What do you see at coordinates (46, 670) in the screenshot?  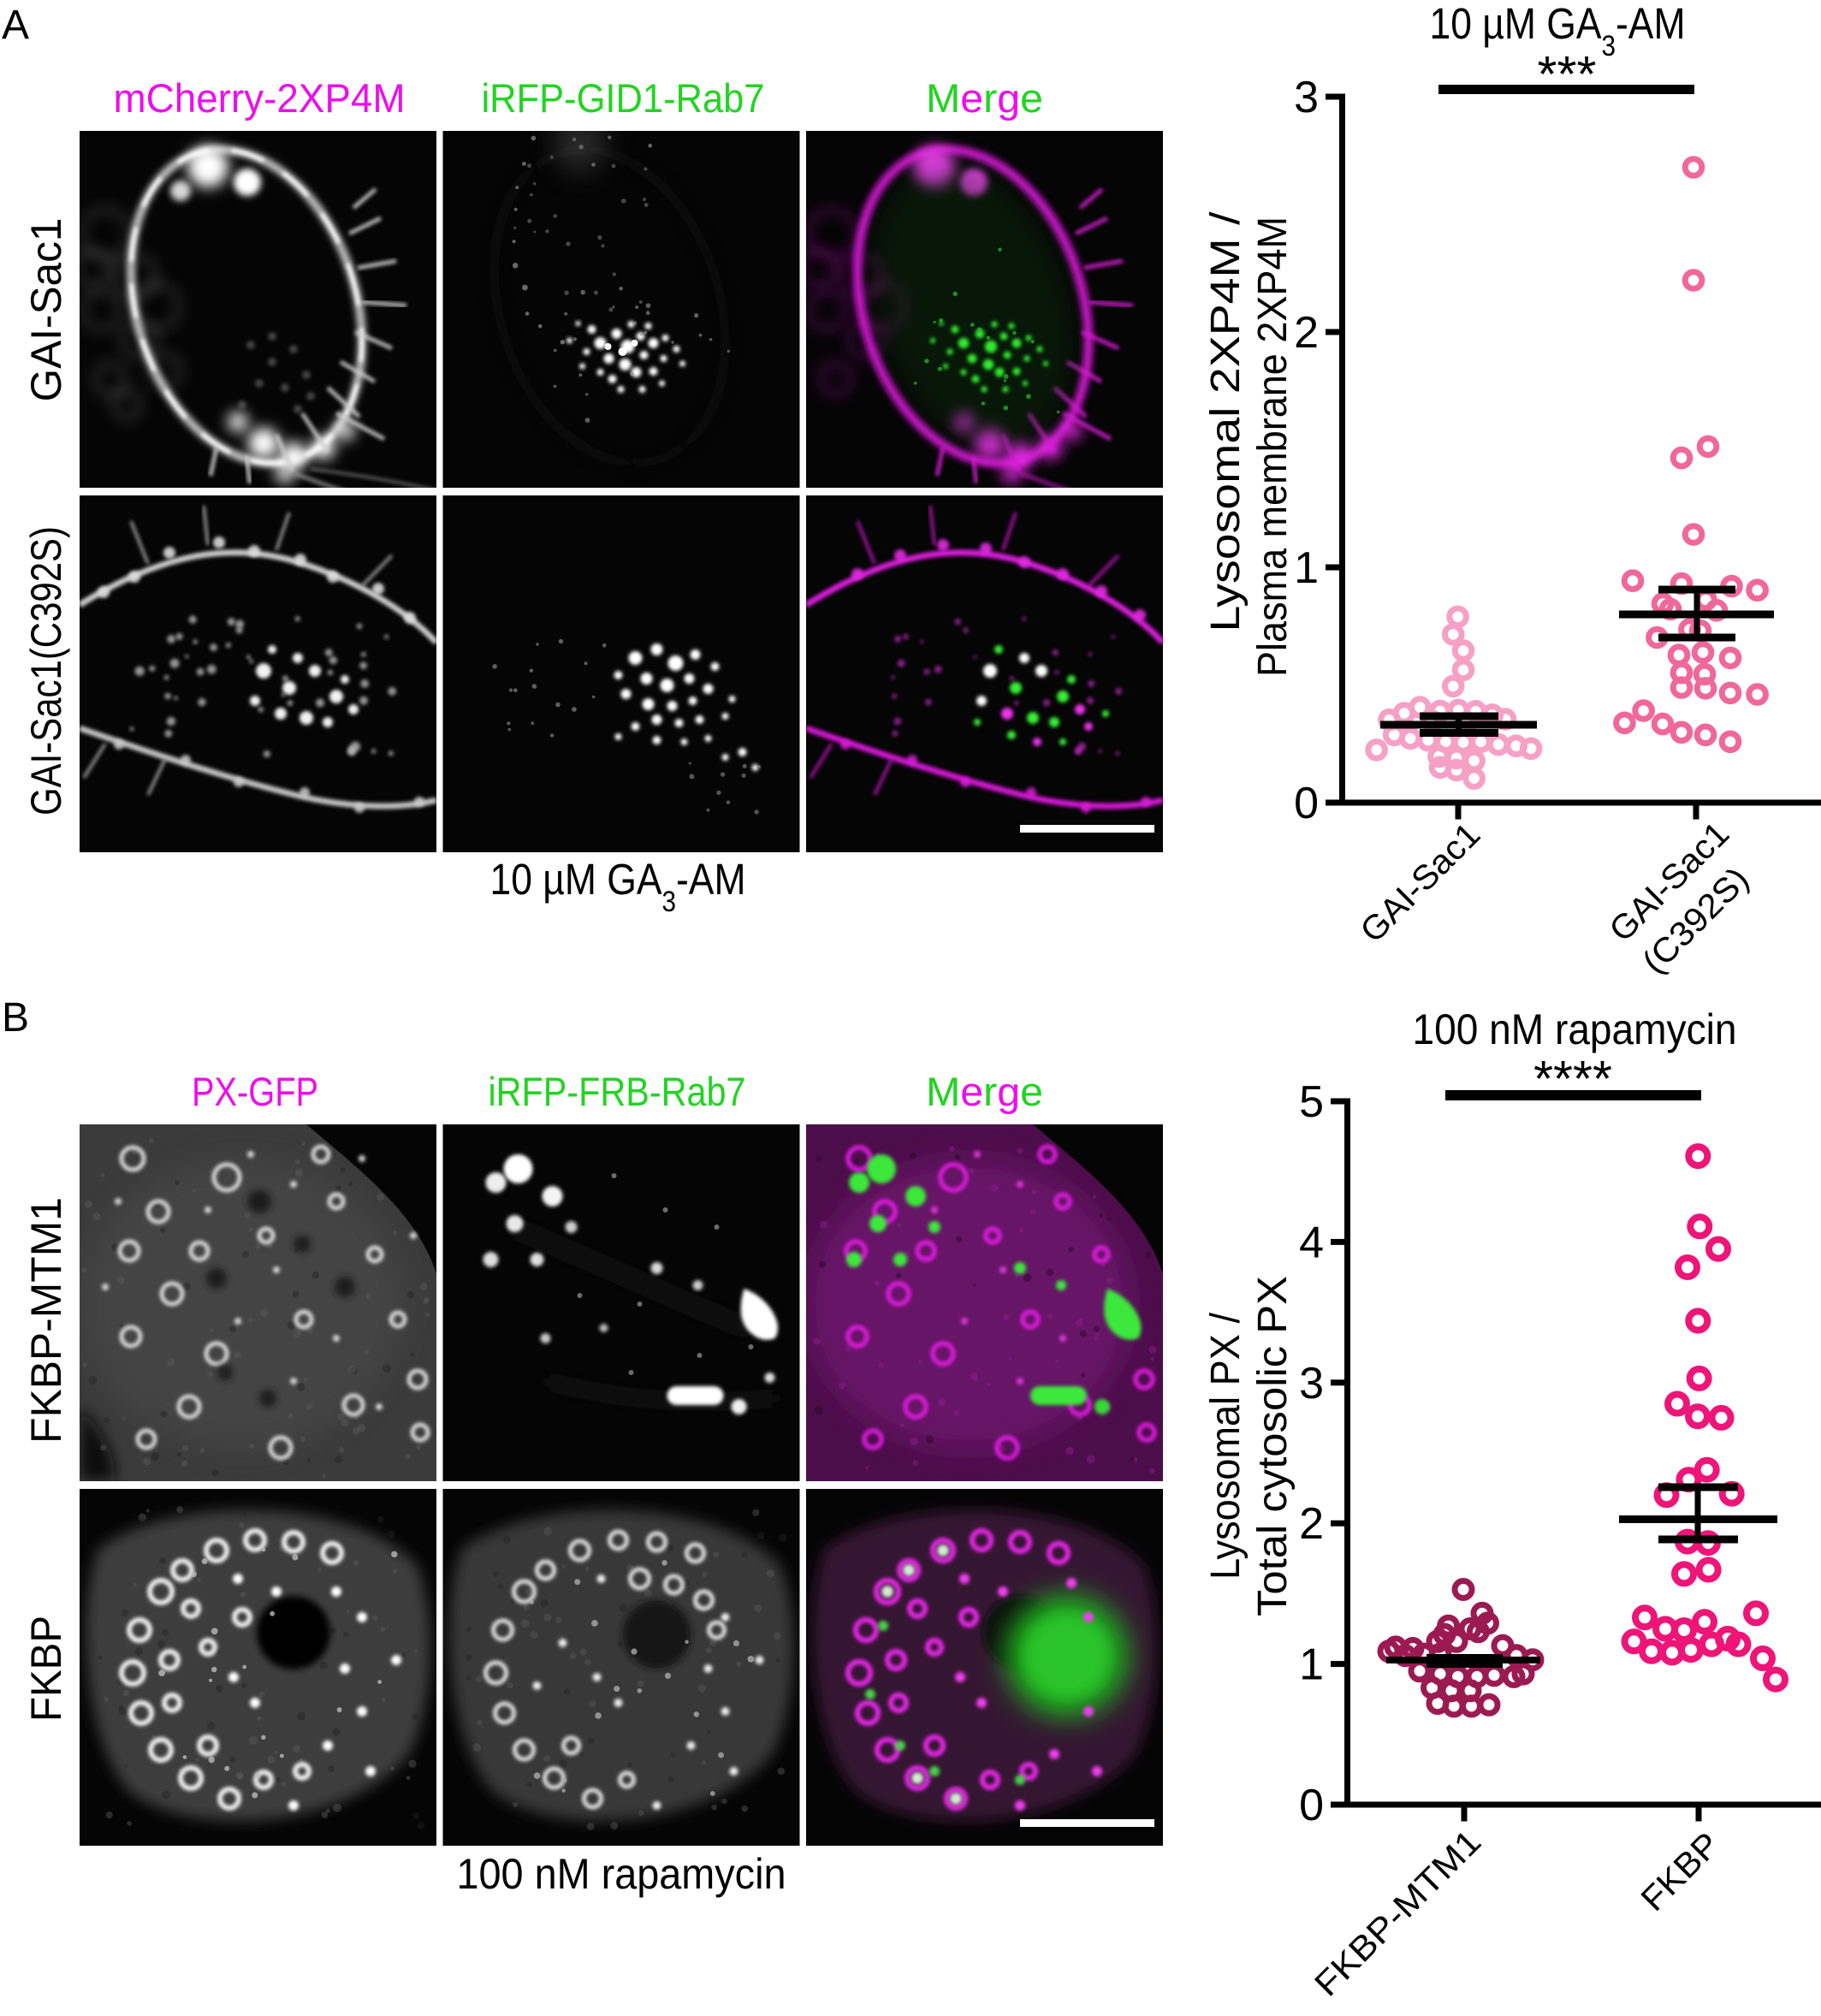 I see `svg-text: GAI-Sac1(C392S)` at bounding box center [46, 670].